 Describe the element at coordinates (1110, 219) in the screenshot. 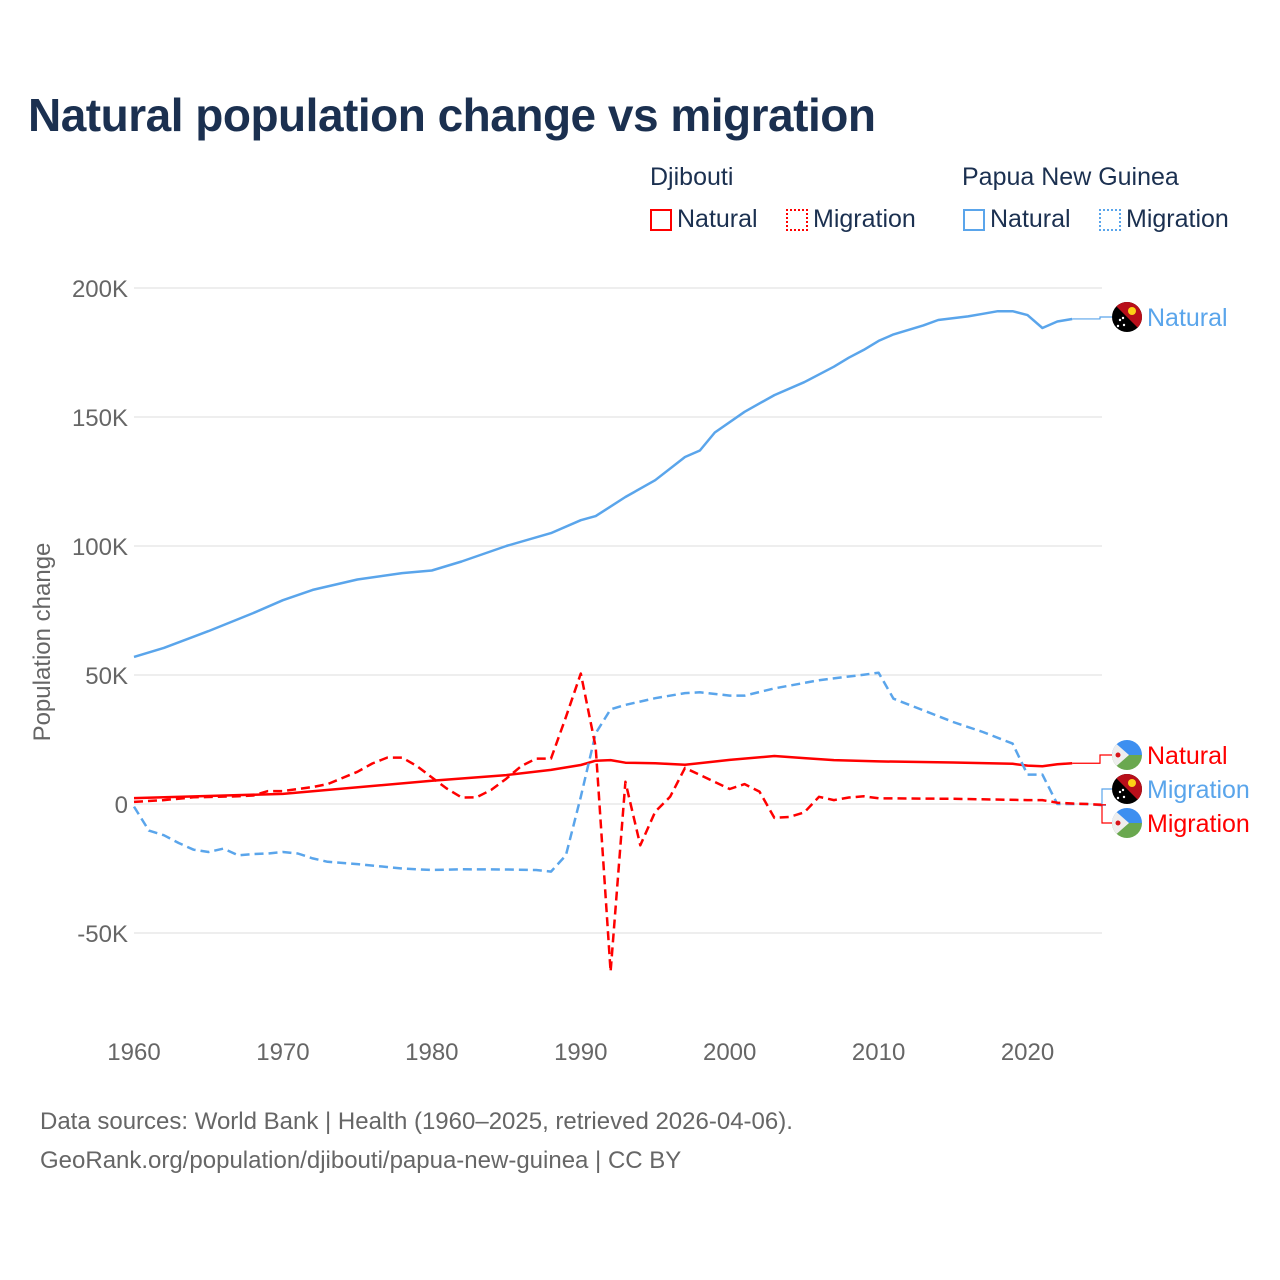

I see `legend-swatch-dotted-blue` at that location.